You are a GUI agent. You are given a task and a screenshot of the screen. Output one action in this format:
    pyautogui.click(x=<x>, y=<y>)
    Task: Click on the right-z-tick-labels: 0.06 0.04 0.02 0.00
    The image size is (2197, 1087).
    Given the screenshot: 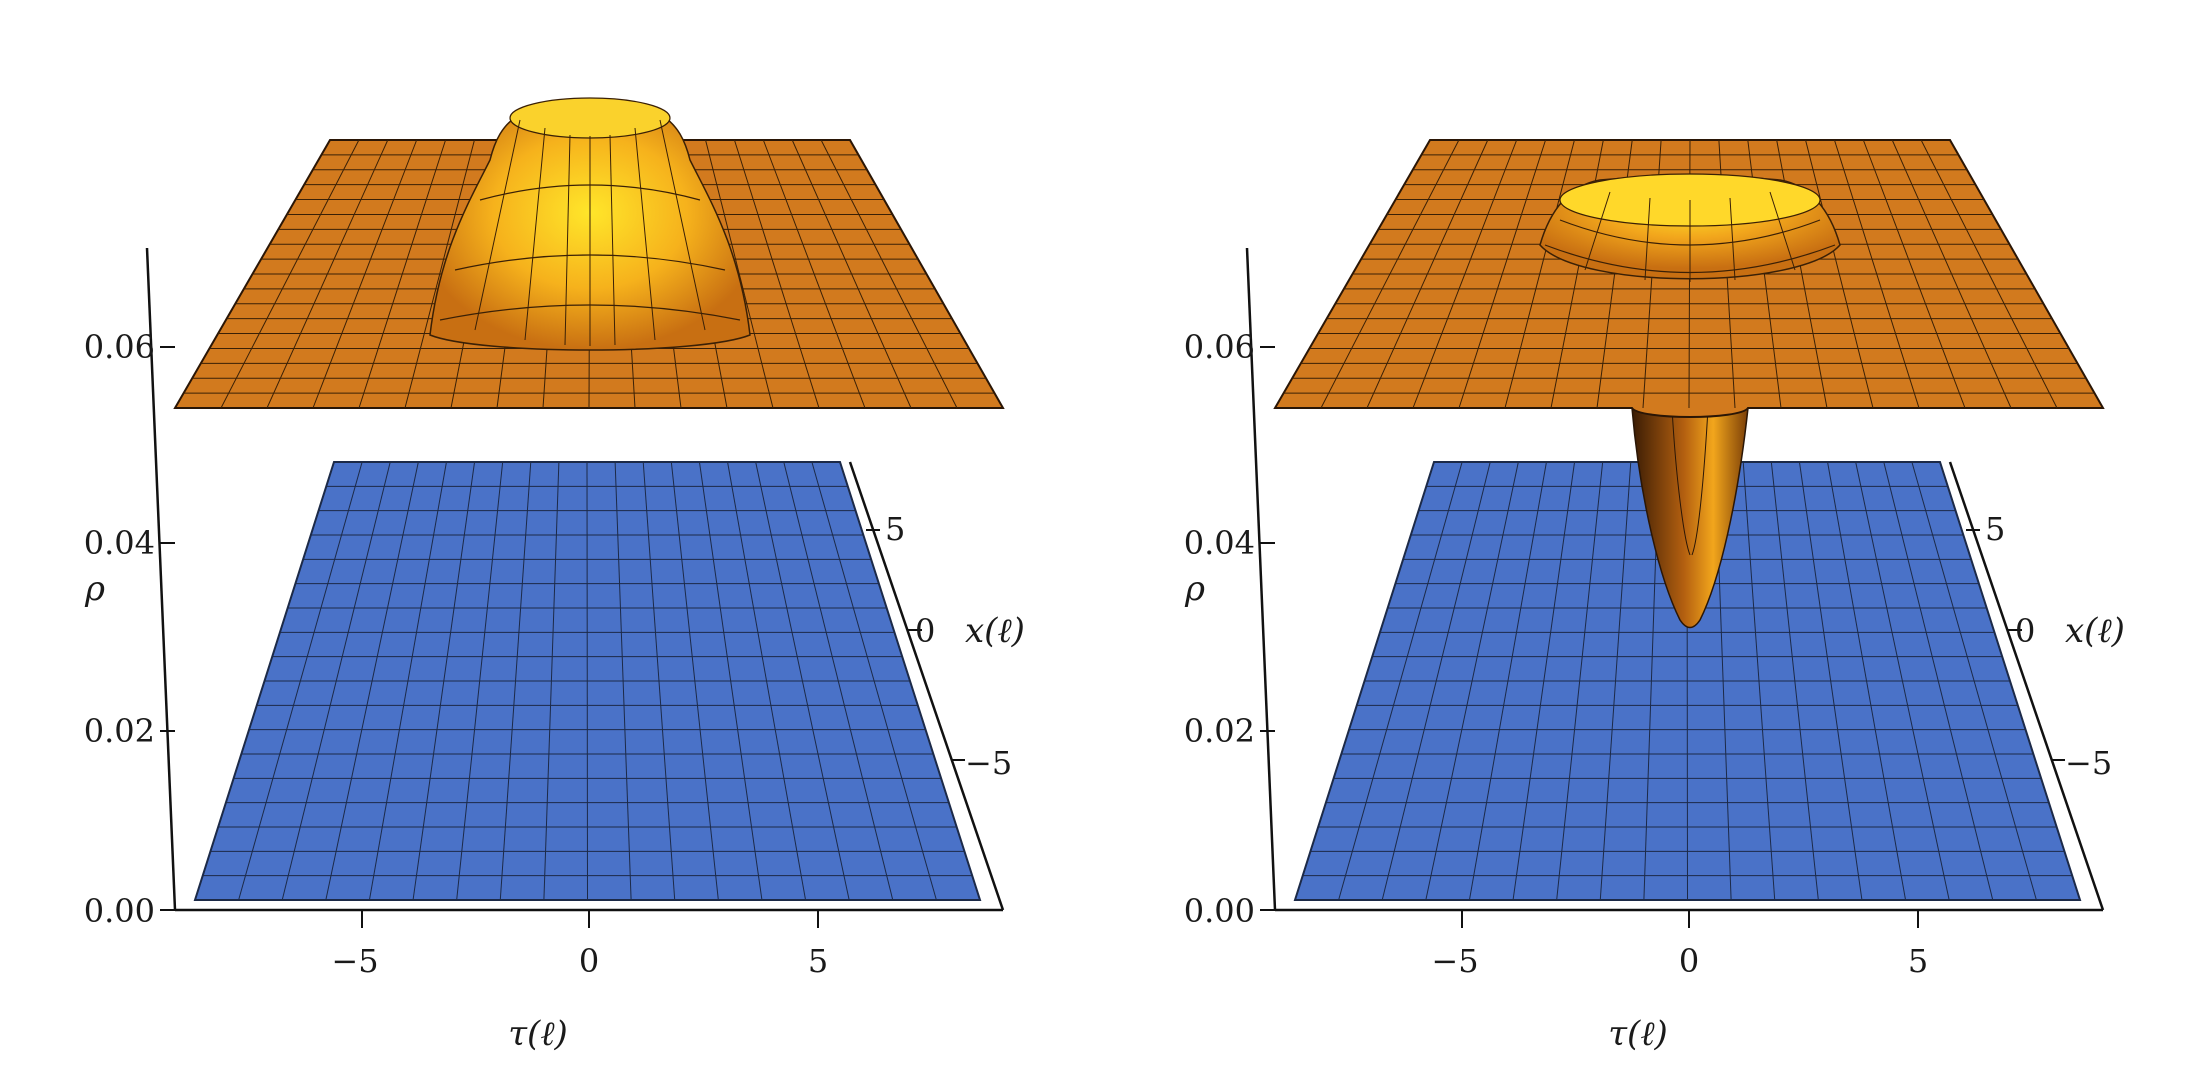 What is the action you would take?
    pyautogui.click(x=1219, y=629)
    